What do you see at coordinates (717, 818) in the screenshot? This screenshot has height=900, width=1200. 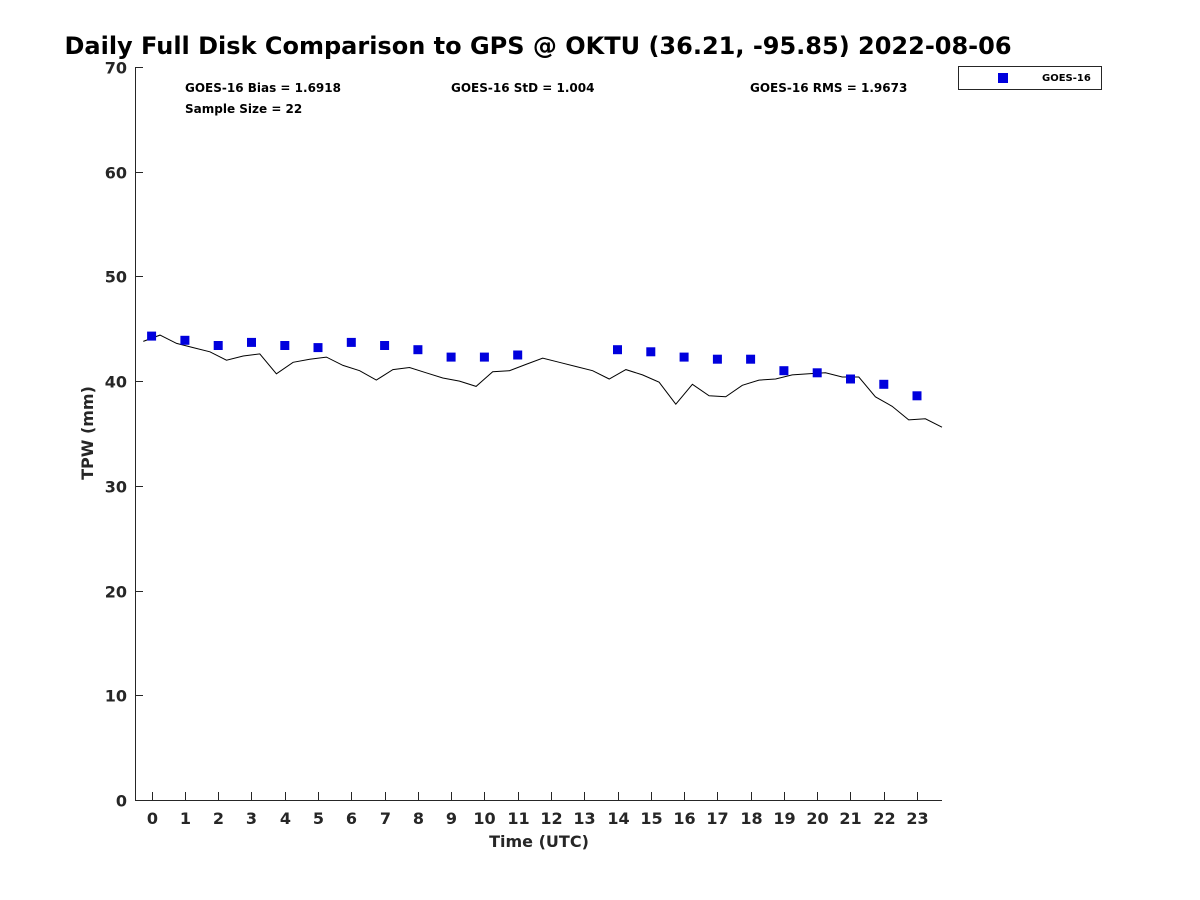 I see `x-tick-label: 17` at bounding box center [717, 818].